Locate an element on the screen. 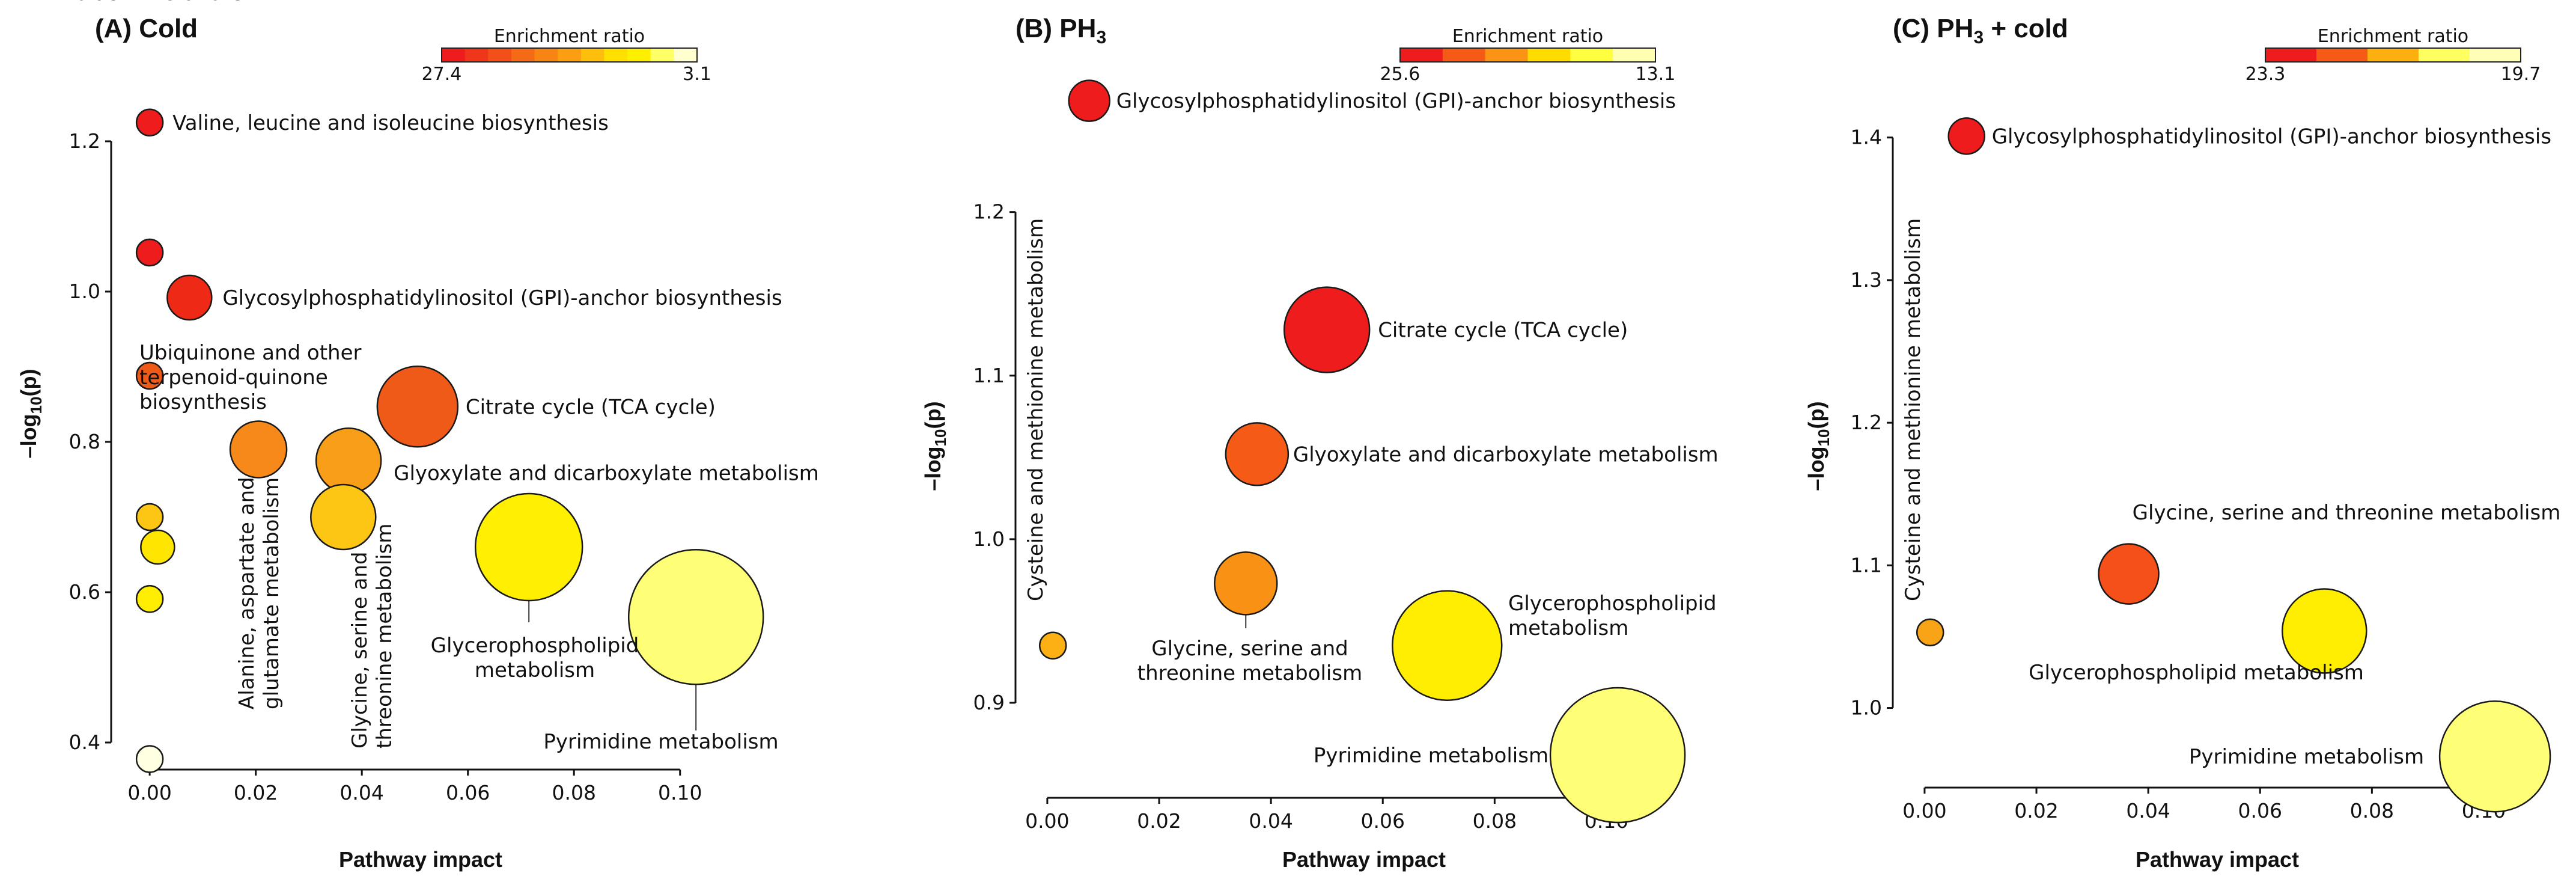 This screenshot has height=888, width=2576. data-label: biosynthesis is located at coordinates (203, 402).